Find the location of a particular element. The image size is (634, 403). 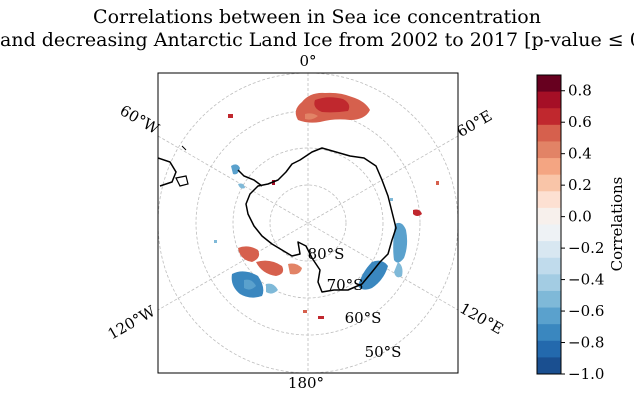

island-fragment is located at coordinates (184, 148).